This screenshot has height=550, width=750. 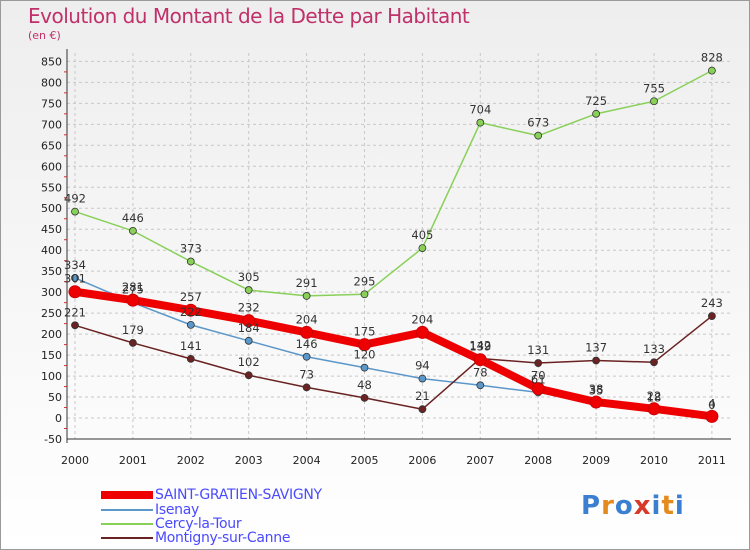 I want to click on data-label-cercy-la-tour: 673, so click(x=538, y=123).